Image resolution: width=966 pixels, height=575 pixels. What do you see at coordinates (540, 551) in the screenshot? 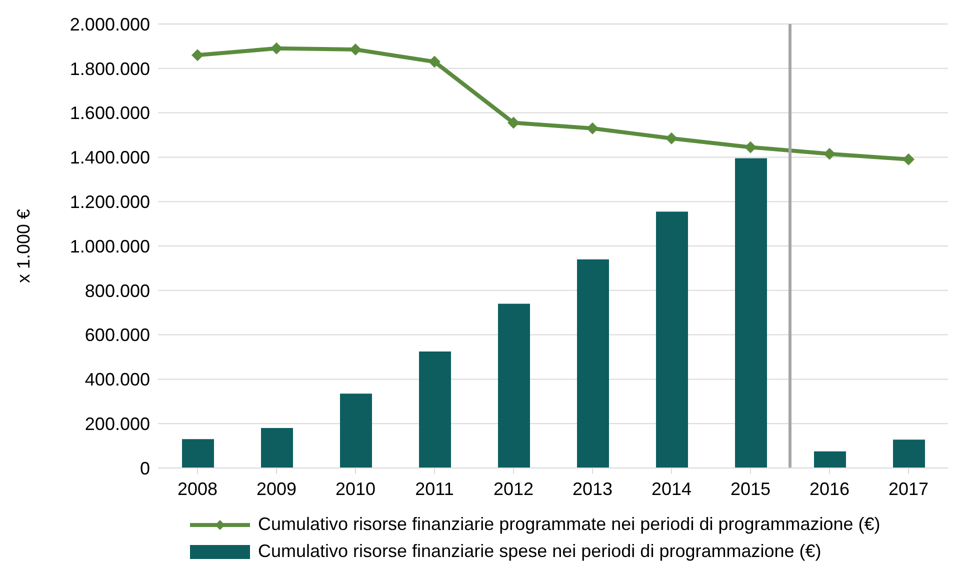
I see `legend-label: Cumulativo risorse finanziarie spese nei periodi di programmazione (€)` at bounding box center [540, 551].